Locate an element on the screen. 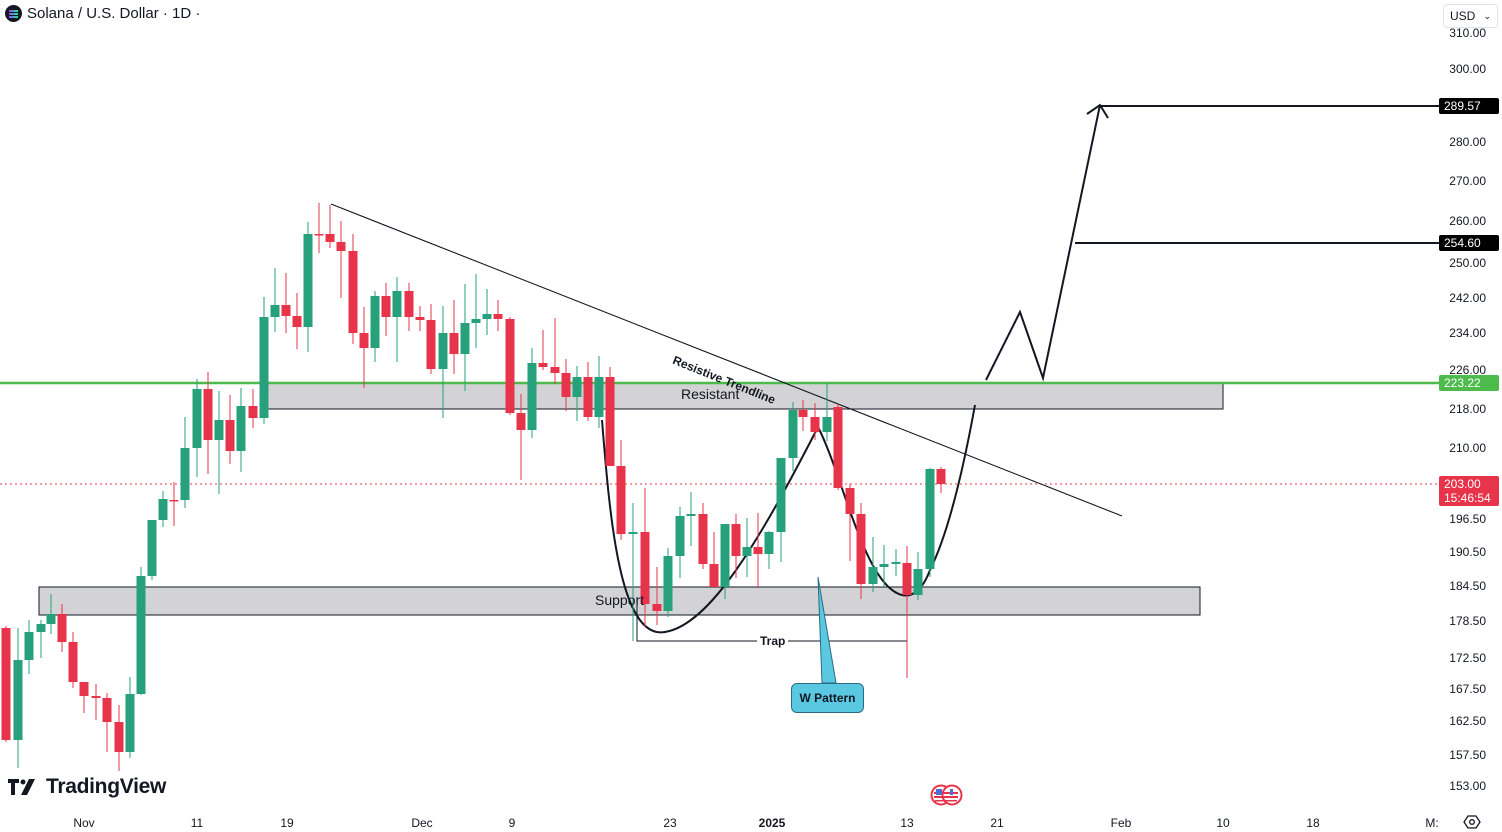 The width and height of the screenshot is (1502, 832). symbol-title: Solana / U.S. Dollar · 1D · is located at coordinates (114, 13).